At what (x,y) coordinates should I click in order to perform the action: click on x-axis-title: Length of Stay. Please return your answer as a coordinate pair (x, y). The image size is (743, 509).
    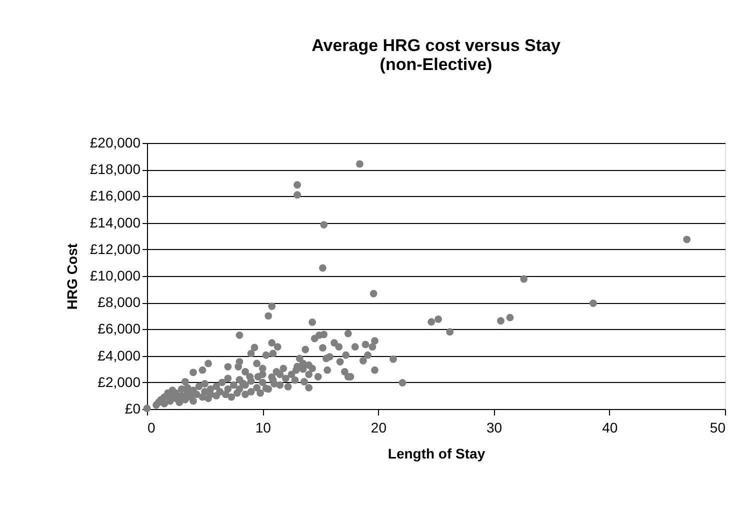
    Looking at the image, I should click on (437, 454).